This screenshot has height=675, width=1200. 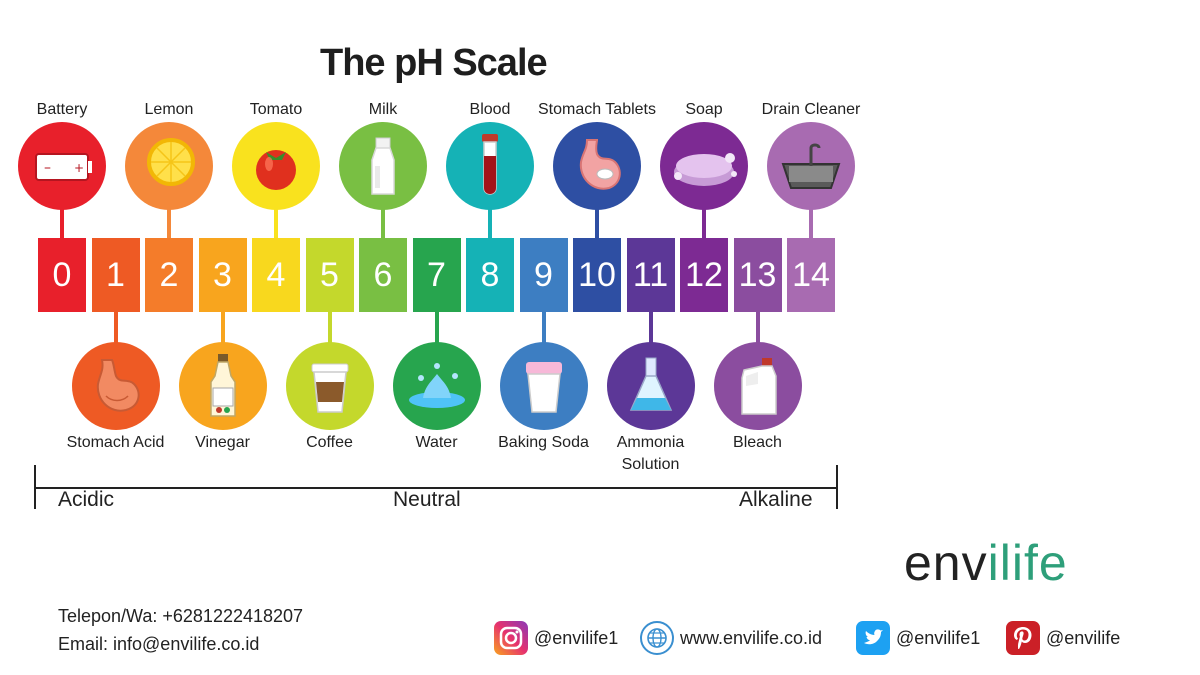 What do you see at coordinates (704, 109) in the screenshot?
I see `label-soap: Soap` at bounding box center [704, 109].